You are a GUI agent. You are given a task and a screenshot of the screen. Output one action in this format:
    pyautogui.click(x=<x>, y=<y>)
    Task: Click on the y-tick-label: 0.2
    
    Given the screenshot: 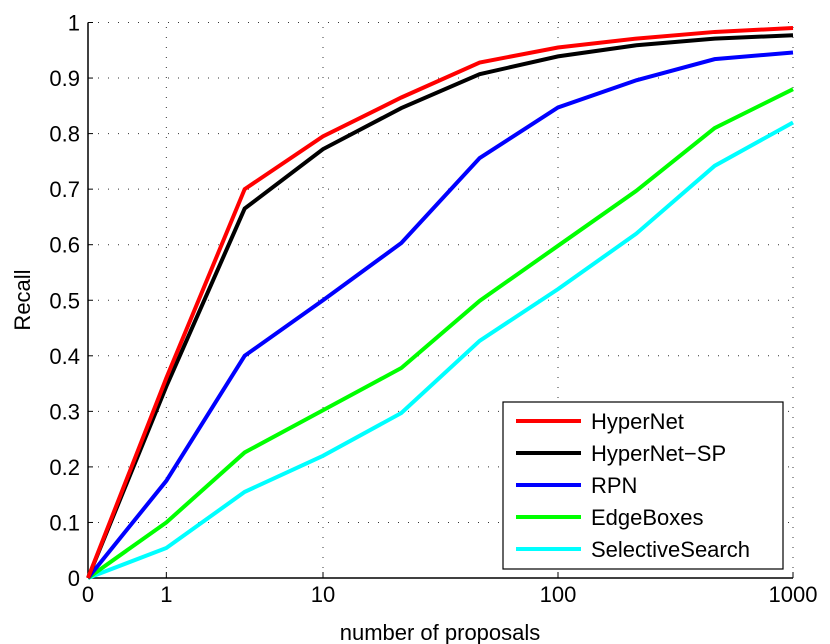 What is the action you would take?
    pyautogui.click(x=64, y=467)
    